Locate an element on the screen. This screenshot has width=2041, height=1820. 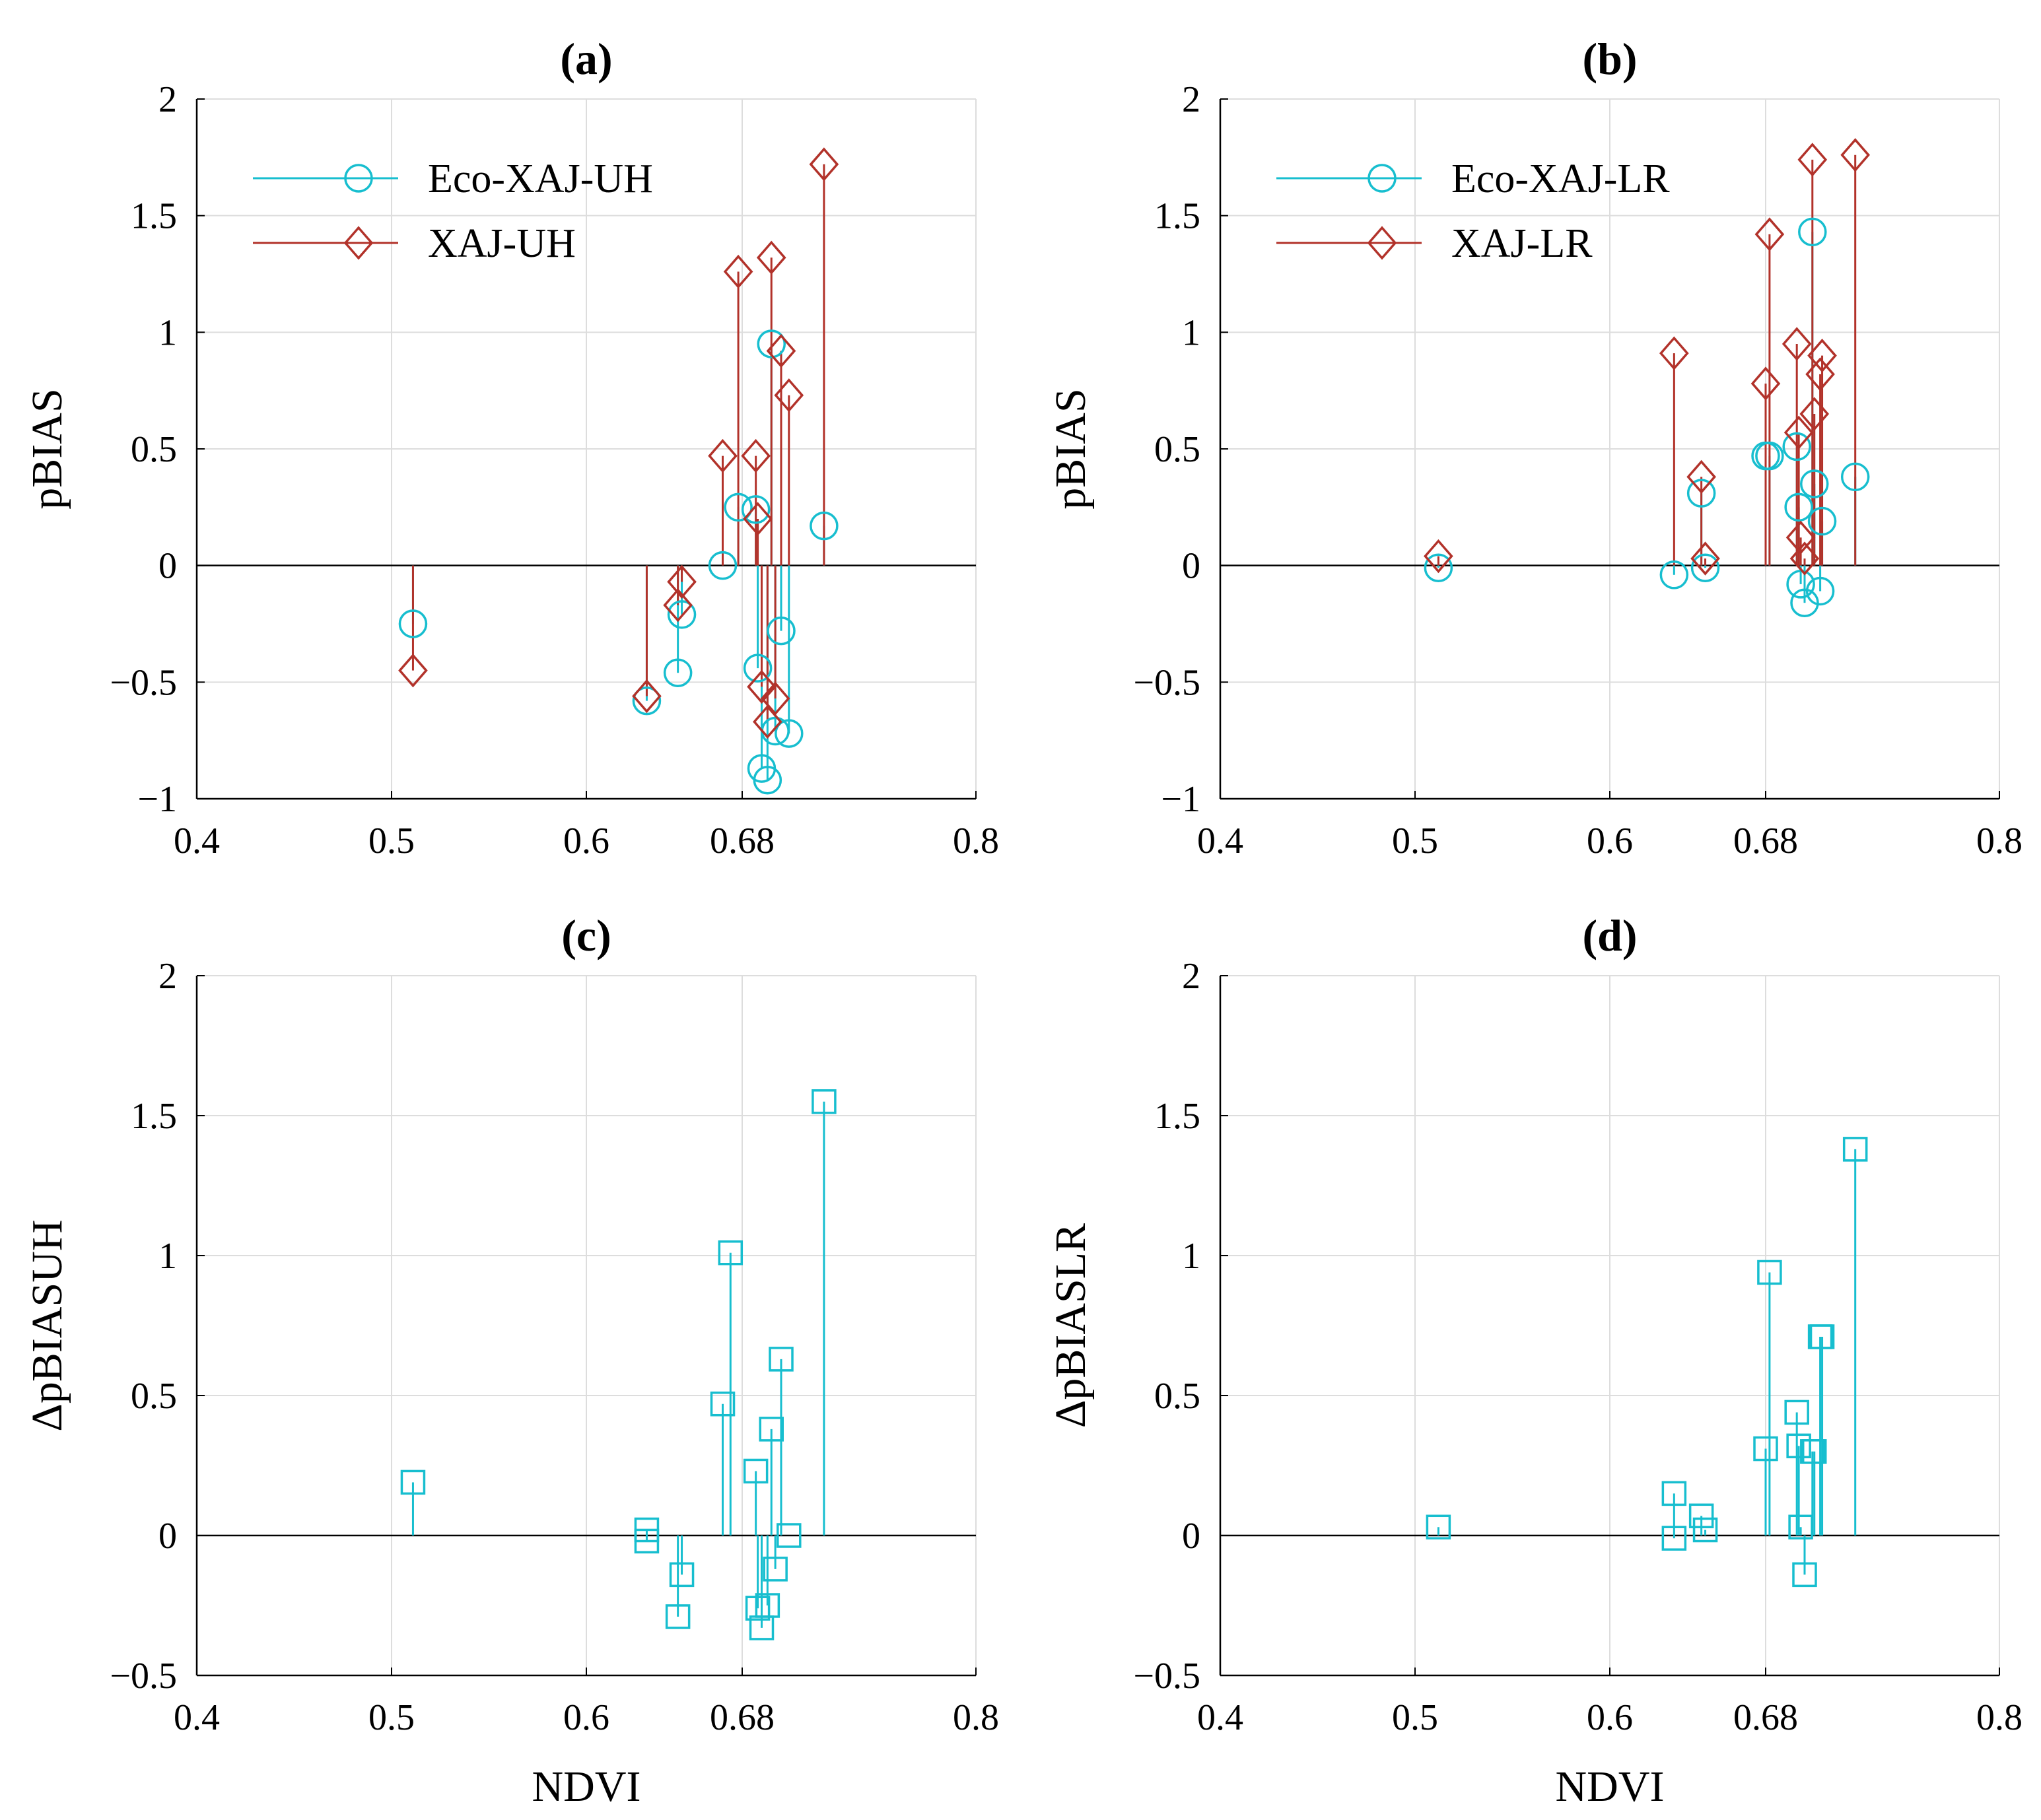
panel-title: (d) is located at coordinates (1609, 935).